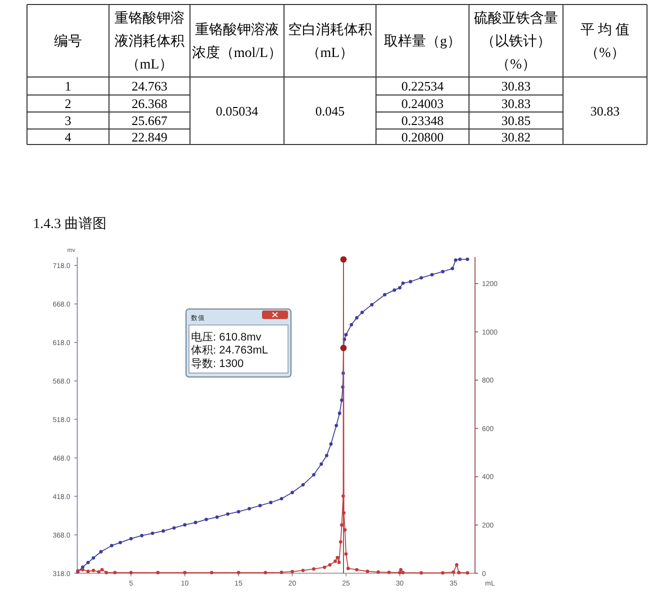 The width and height of the screenshot is (657, 597). I want to click on data-label: 0.23348, so click(422, 120).